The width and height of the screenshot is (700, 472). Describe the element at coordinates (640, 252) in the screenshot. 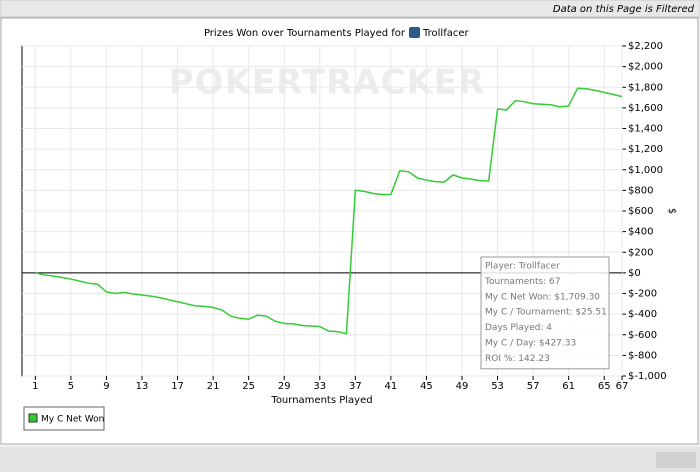

I see `y-tick-label: $200` at that location.